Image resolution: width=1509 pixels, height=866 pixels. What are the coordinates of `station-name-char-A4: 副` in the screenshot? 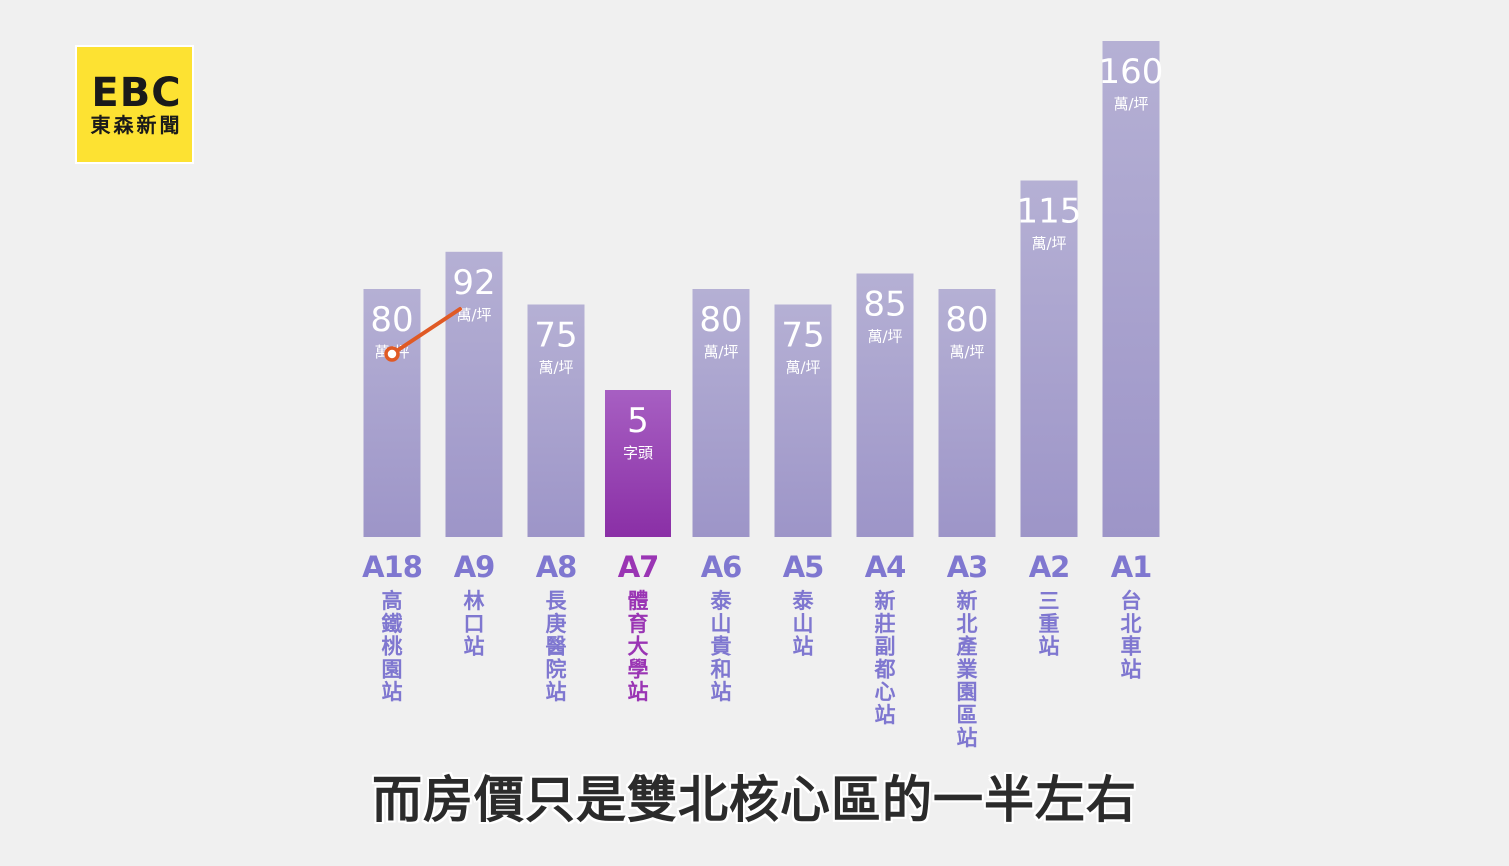 It's located at (885, 647).